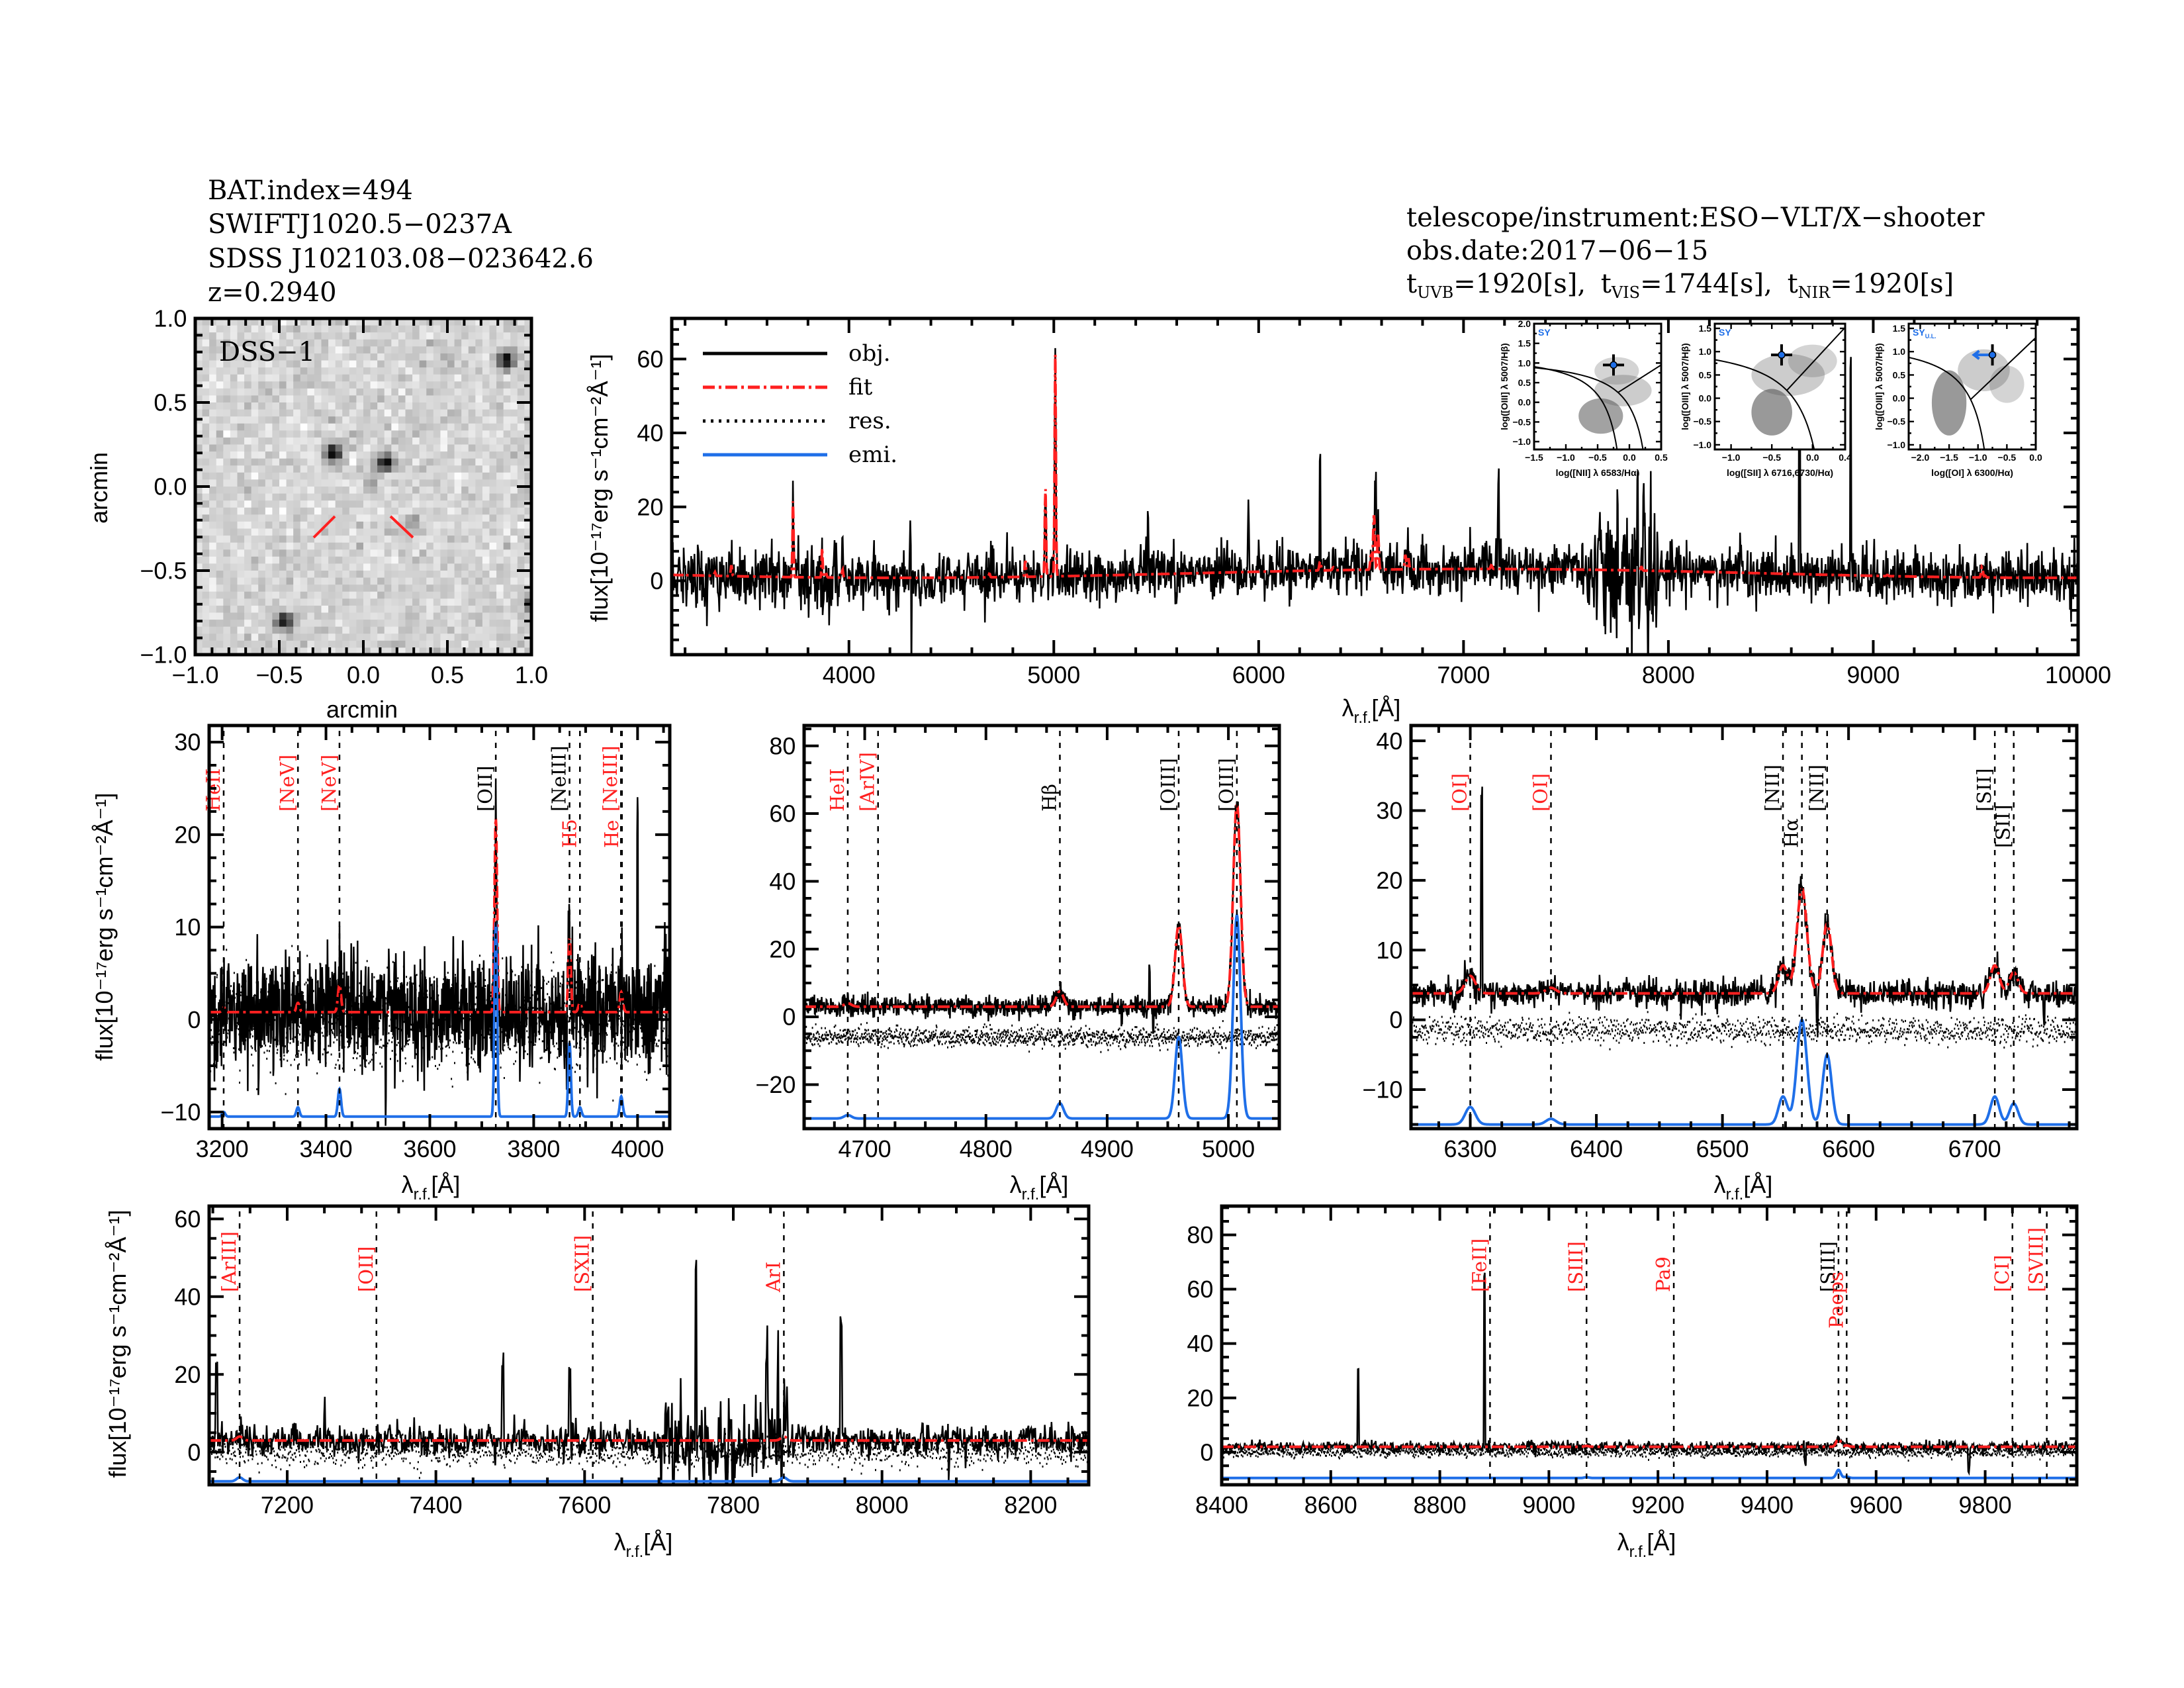 This screenshot has height=1688, width=2184. Describe the element at coordinates (1896, 445) in the screenshot. I see `y-tick-label: −1.0` at that location.